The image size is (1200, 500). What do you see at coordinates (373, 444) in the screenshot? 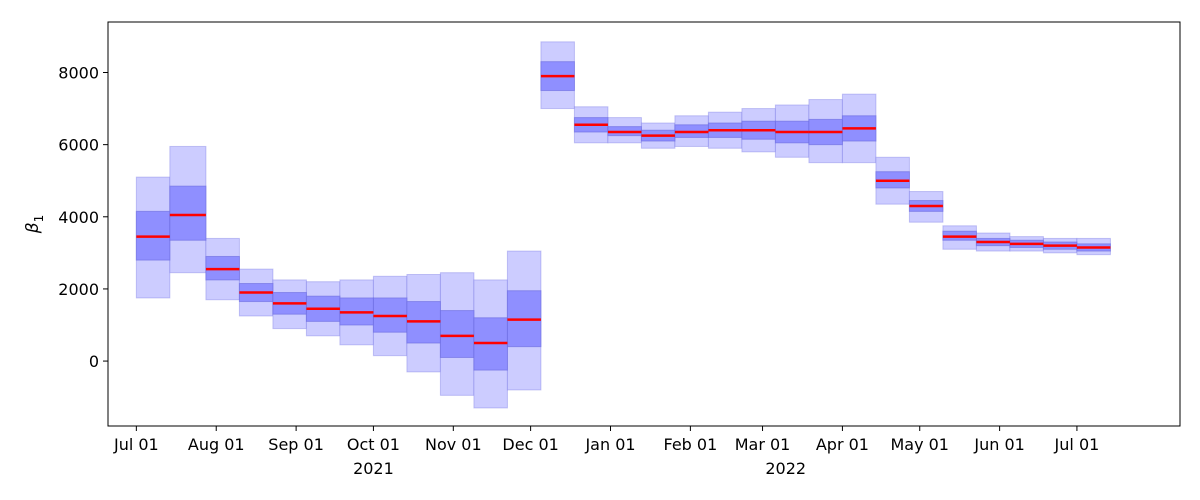
I see `x-tick-label-3: Oct 01` at bounding box center [373, 444].